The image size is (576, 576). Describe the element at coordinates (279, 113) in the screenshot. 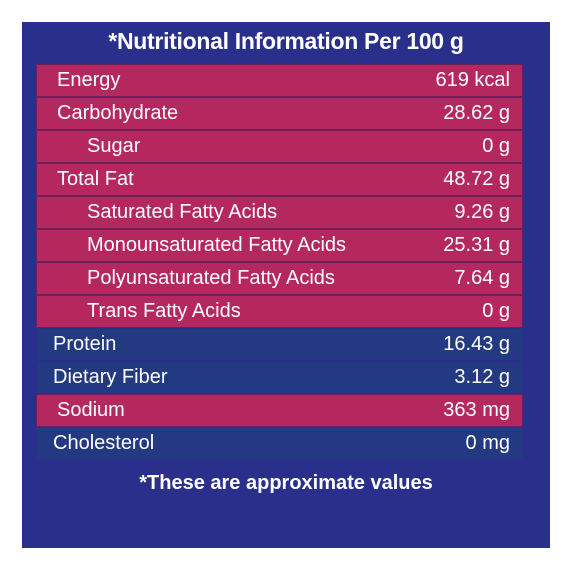

I see `table-row: Carbohydrate 28.62 g` at that location.